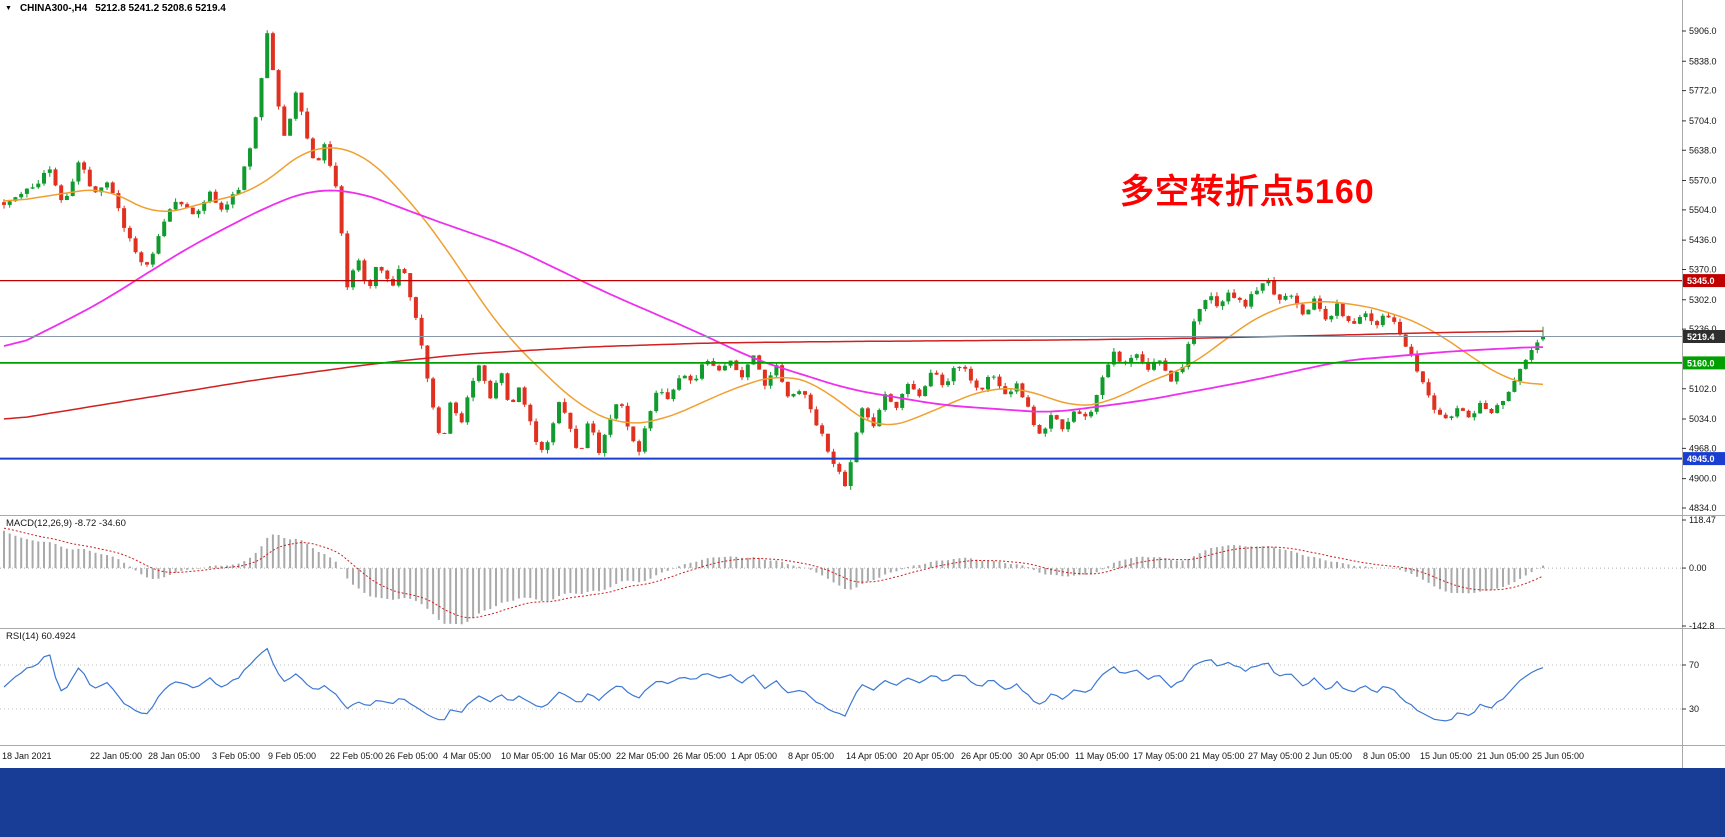  What do you see at coordinates (1703, 270) in the screenshot?
I see `price-tick-label: 5370.0` at bounding box center [1703, 270].